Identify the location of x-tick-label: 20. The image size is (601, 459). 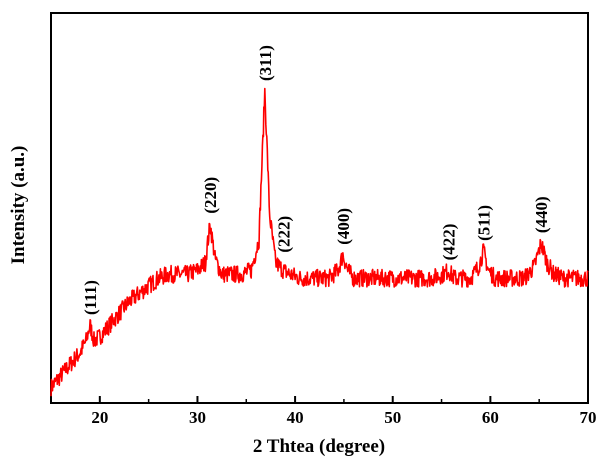
(99, 417).